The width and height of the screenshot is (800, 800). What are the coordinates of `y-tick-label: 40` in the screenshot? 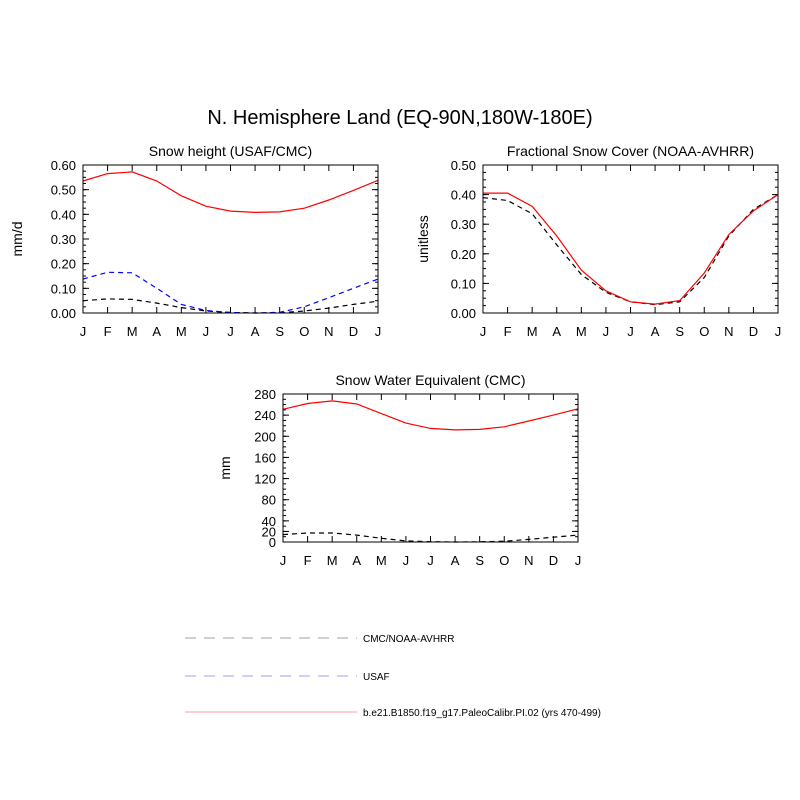 It's located at (269, 521).